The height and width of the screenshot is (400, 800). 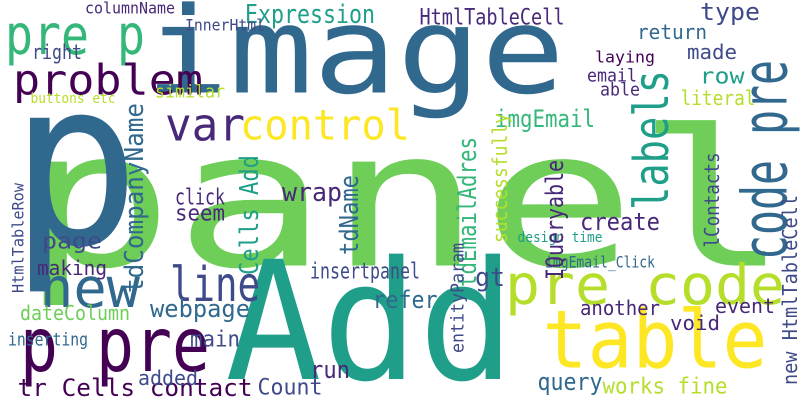 What do you see at coordinates (72, 242) in the screenshot?
I see `word: page` at bounding box center [72, 242].